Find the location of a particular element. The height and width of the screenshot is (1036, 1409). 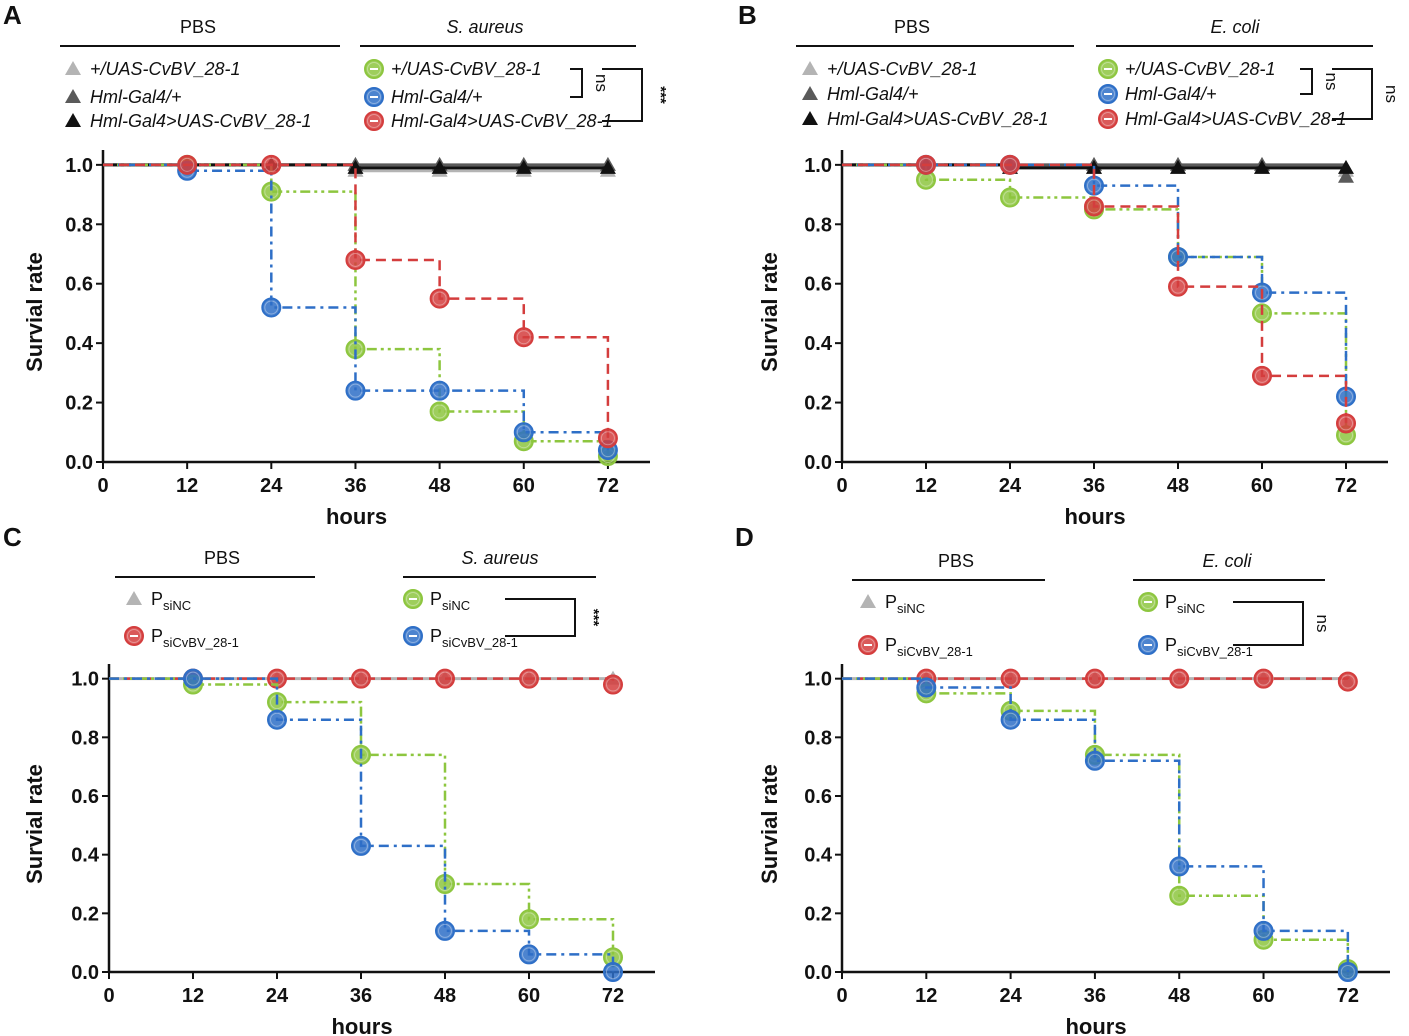

x-tick-label: 24 is located at coordinates (1010, 996).